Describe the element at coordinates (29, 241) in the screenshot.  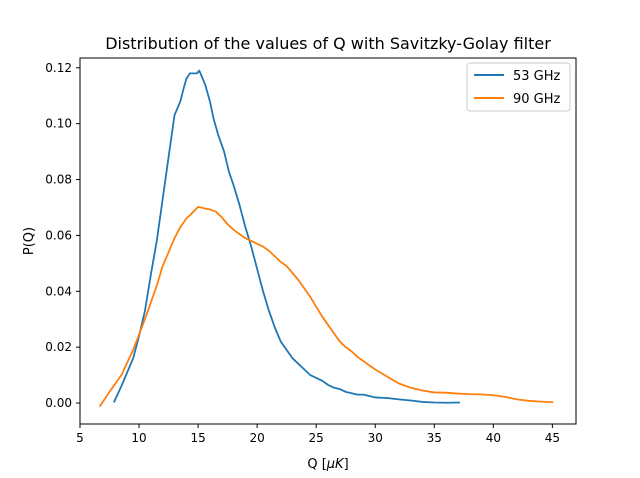
I see `y-axis-label: P(Q)` at that location.